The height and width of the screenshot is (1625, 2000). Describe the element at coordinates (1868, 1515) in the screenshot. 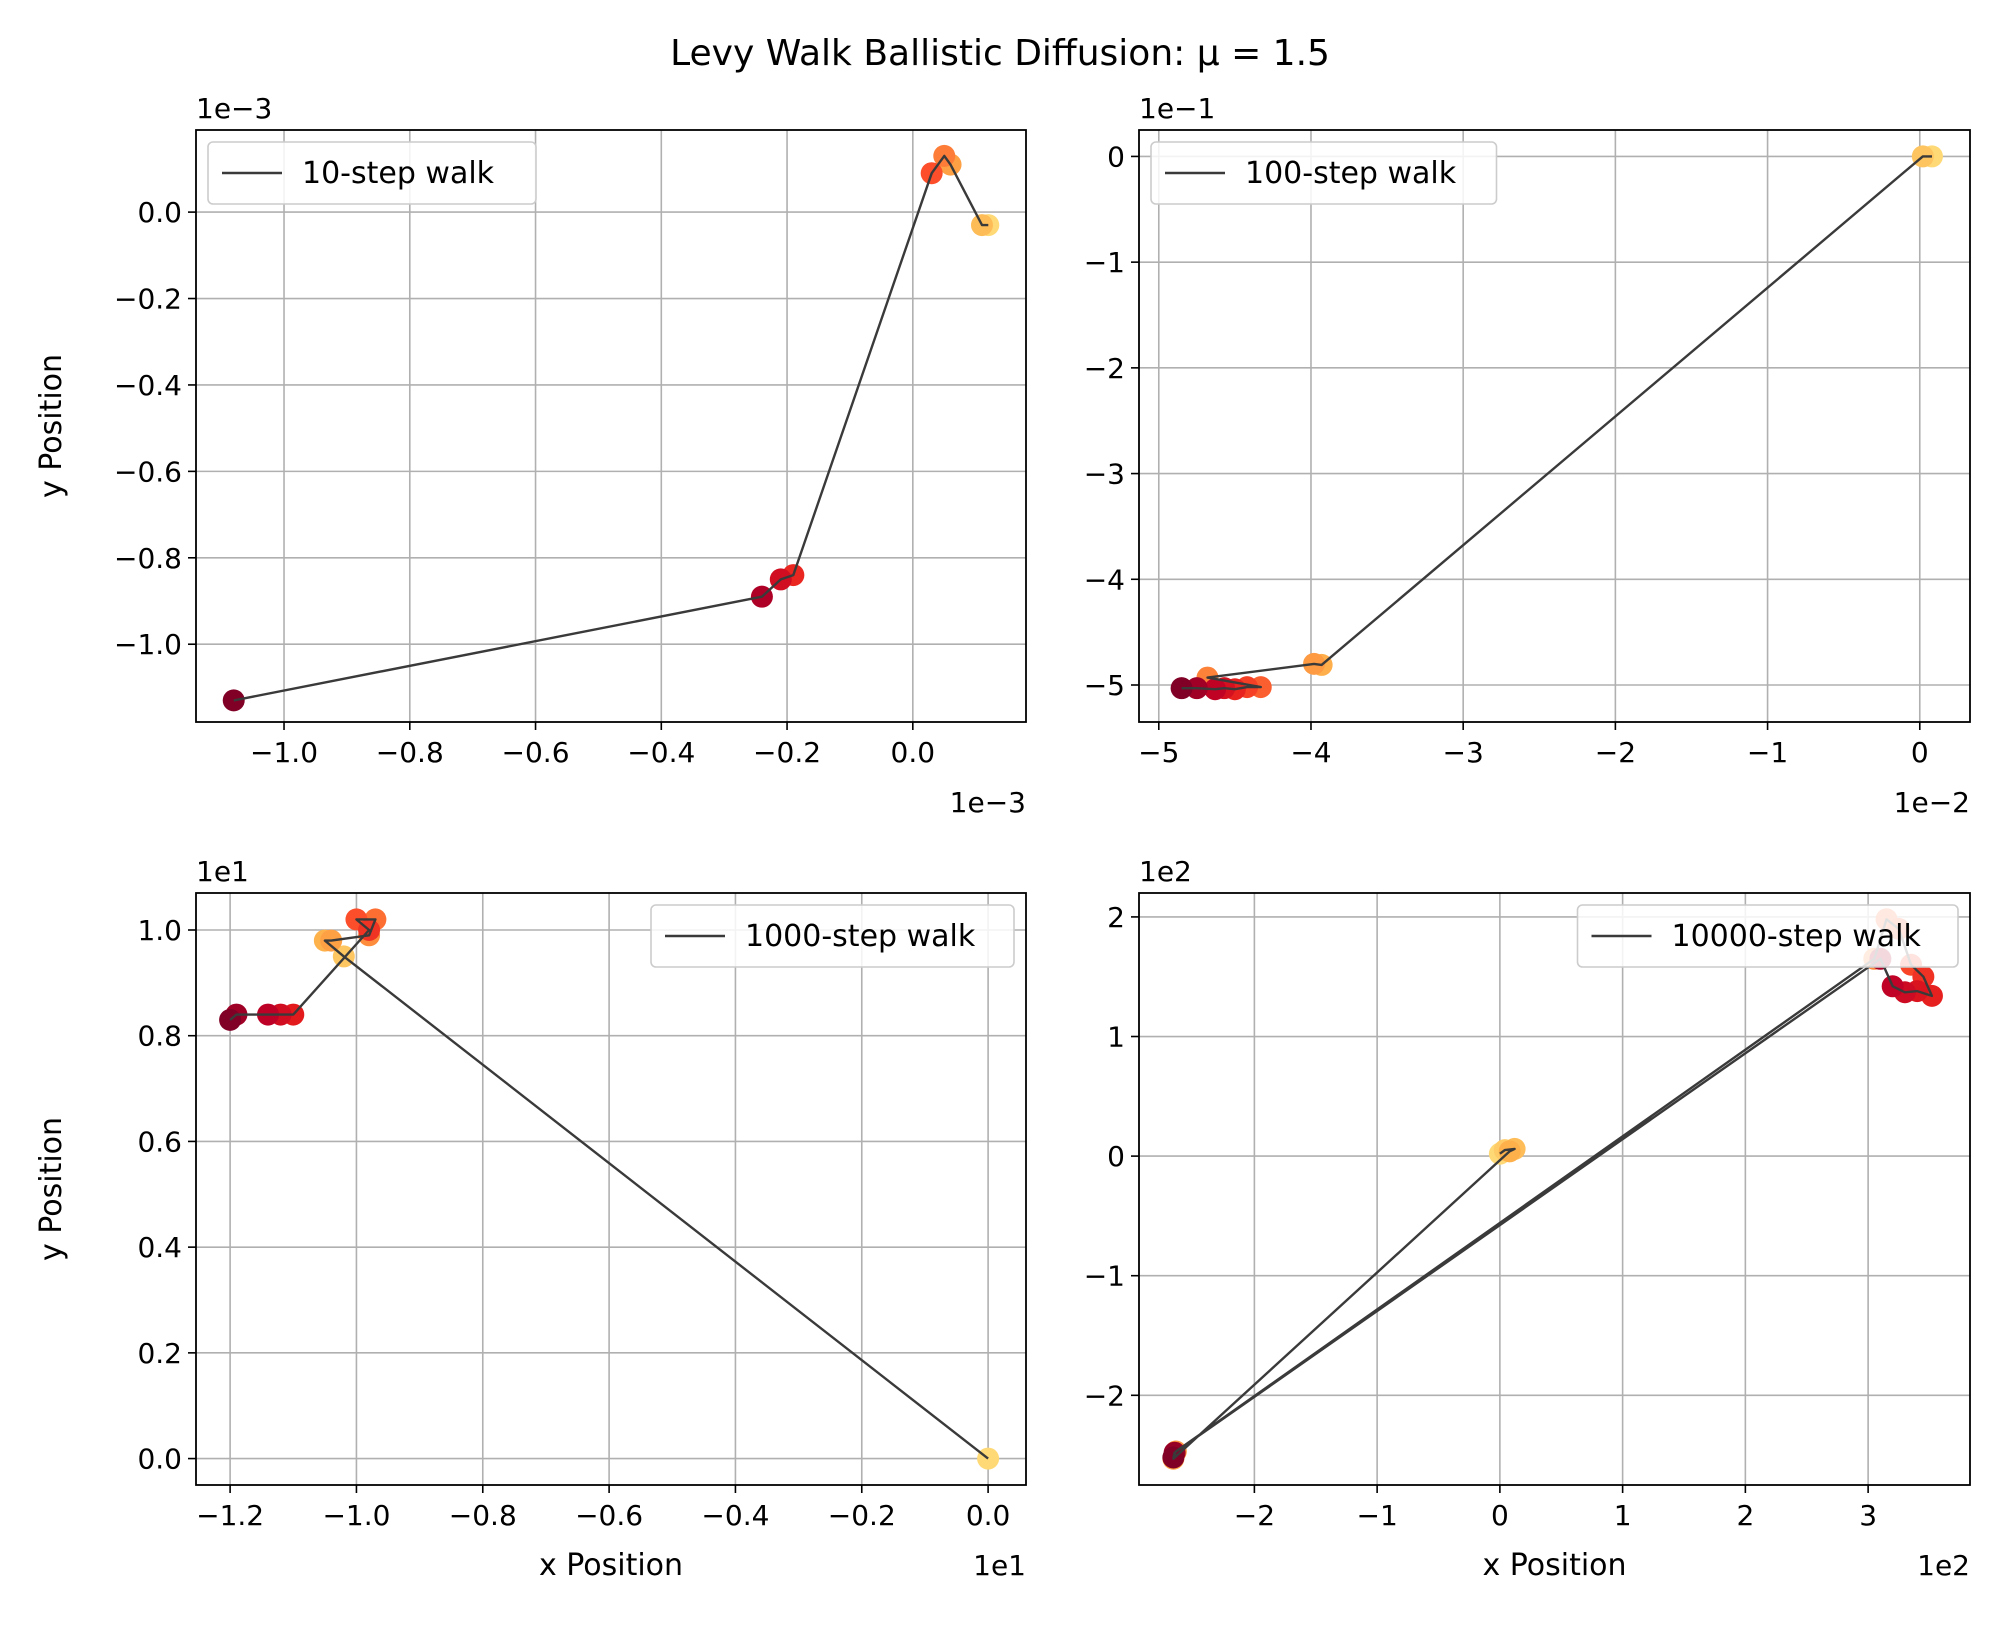

I see `x-tick-label: 3` at that location.